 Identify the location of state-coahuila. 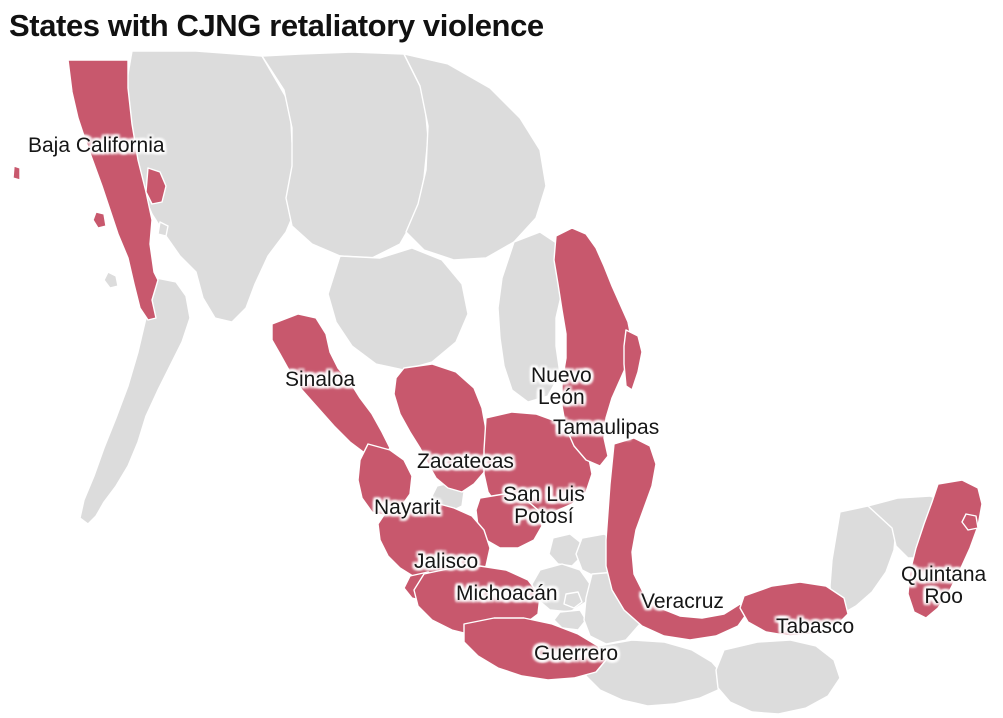
(475, 157).